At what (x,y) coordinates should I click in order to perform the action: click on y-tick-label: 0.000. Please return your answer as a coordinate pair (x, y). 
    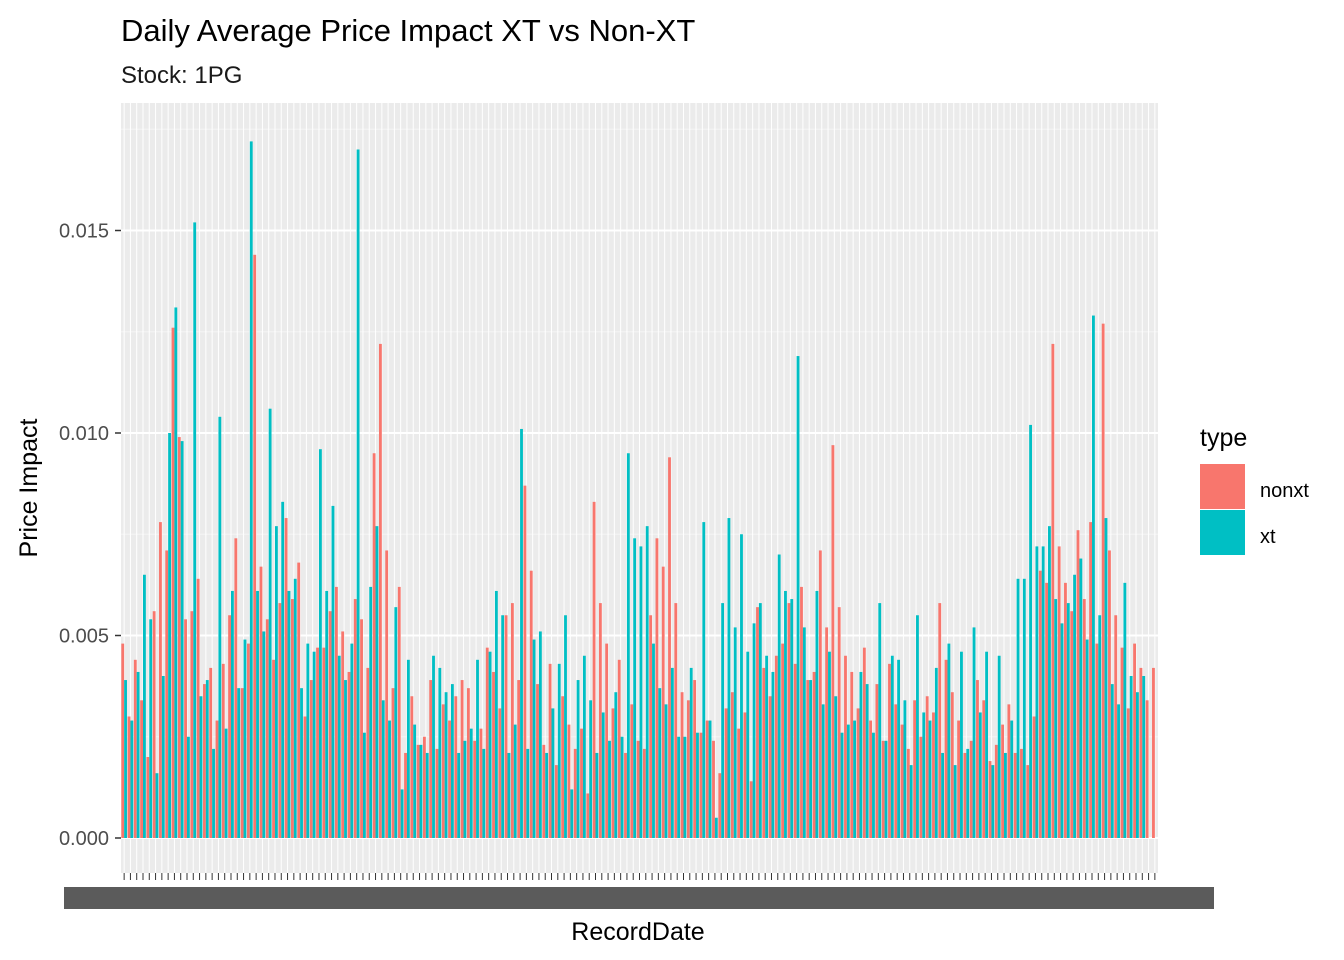
    Looking at the image, I should click on (84, 839).